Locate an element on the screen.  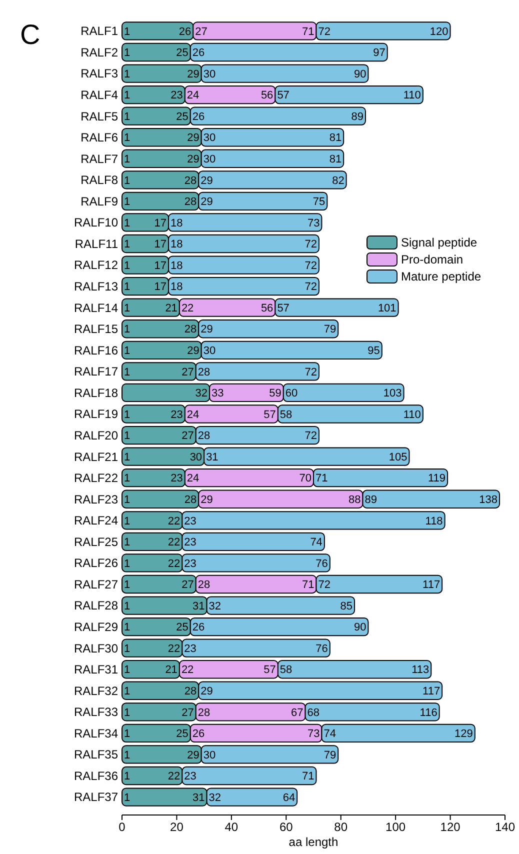
text: 90 is located at coordinates (360, 628).